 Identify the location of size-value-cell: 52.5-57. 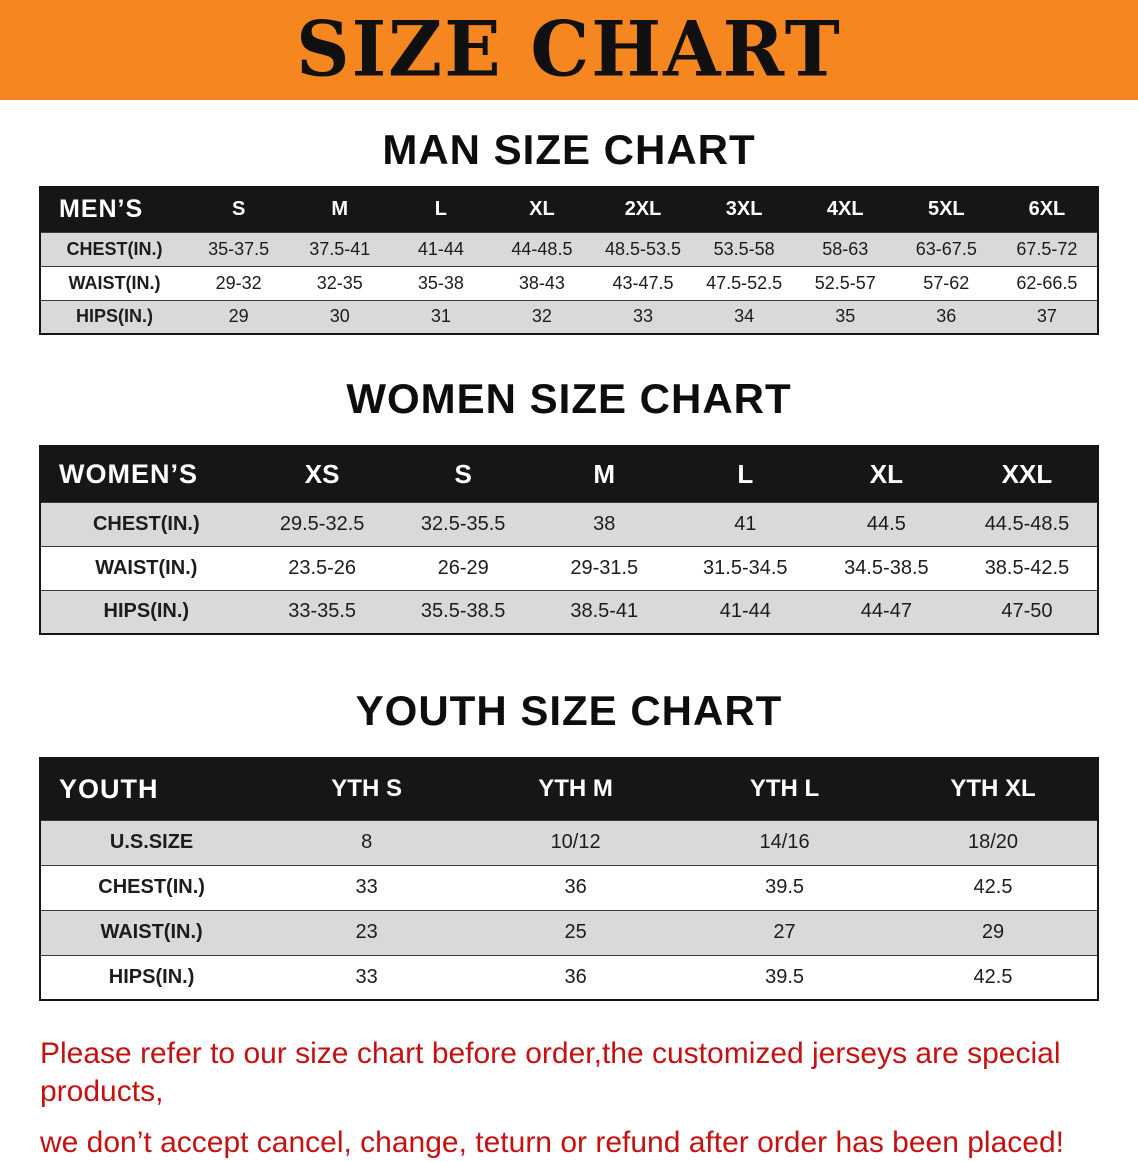
(845, 282).